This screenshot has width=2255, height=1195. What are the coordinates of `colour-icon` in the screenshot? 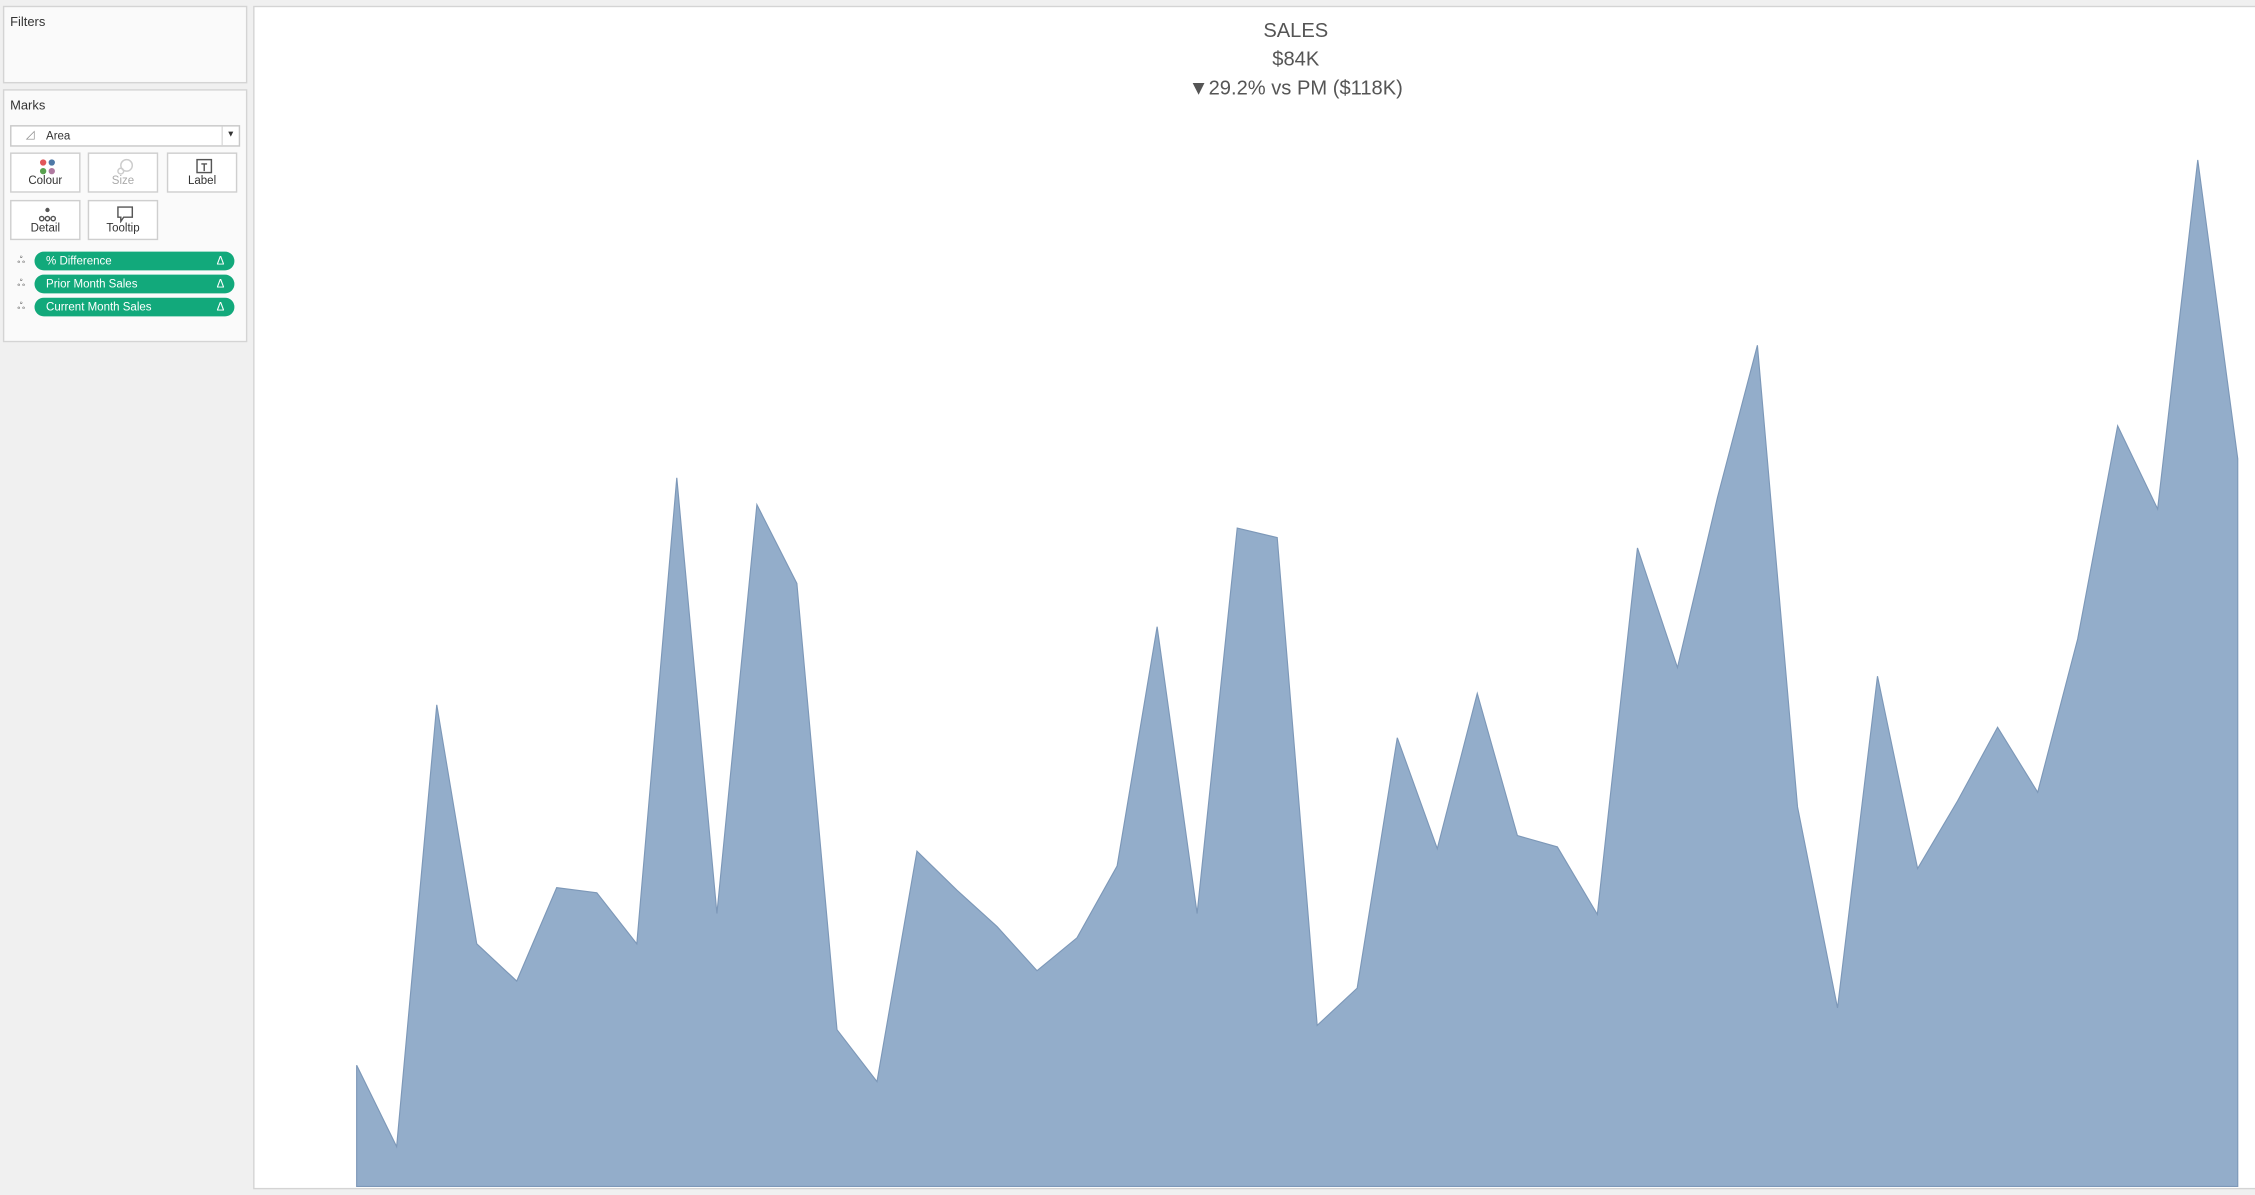 It's located at (47, 167).